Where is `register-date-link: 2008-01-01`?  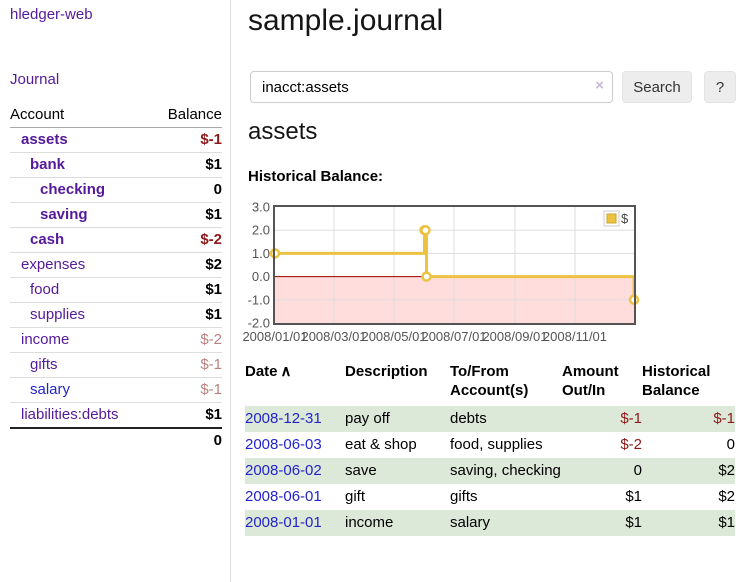 register-date-link: 2008-01-01 is located at coordinates (283, 522).